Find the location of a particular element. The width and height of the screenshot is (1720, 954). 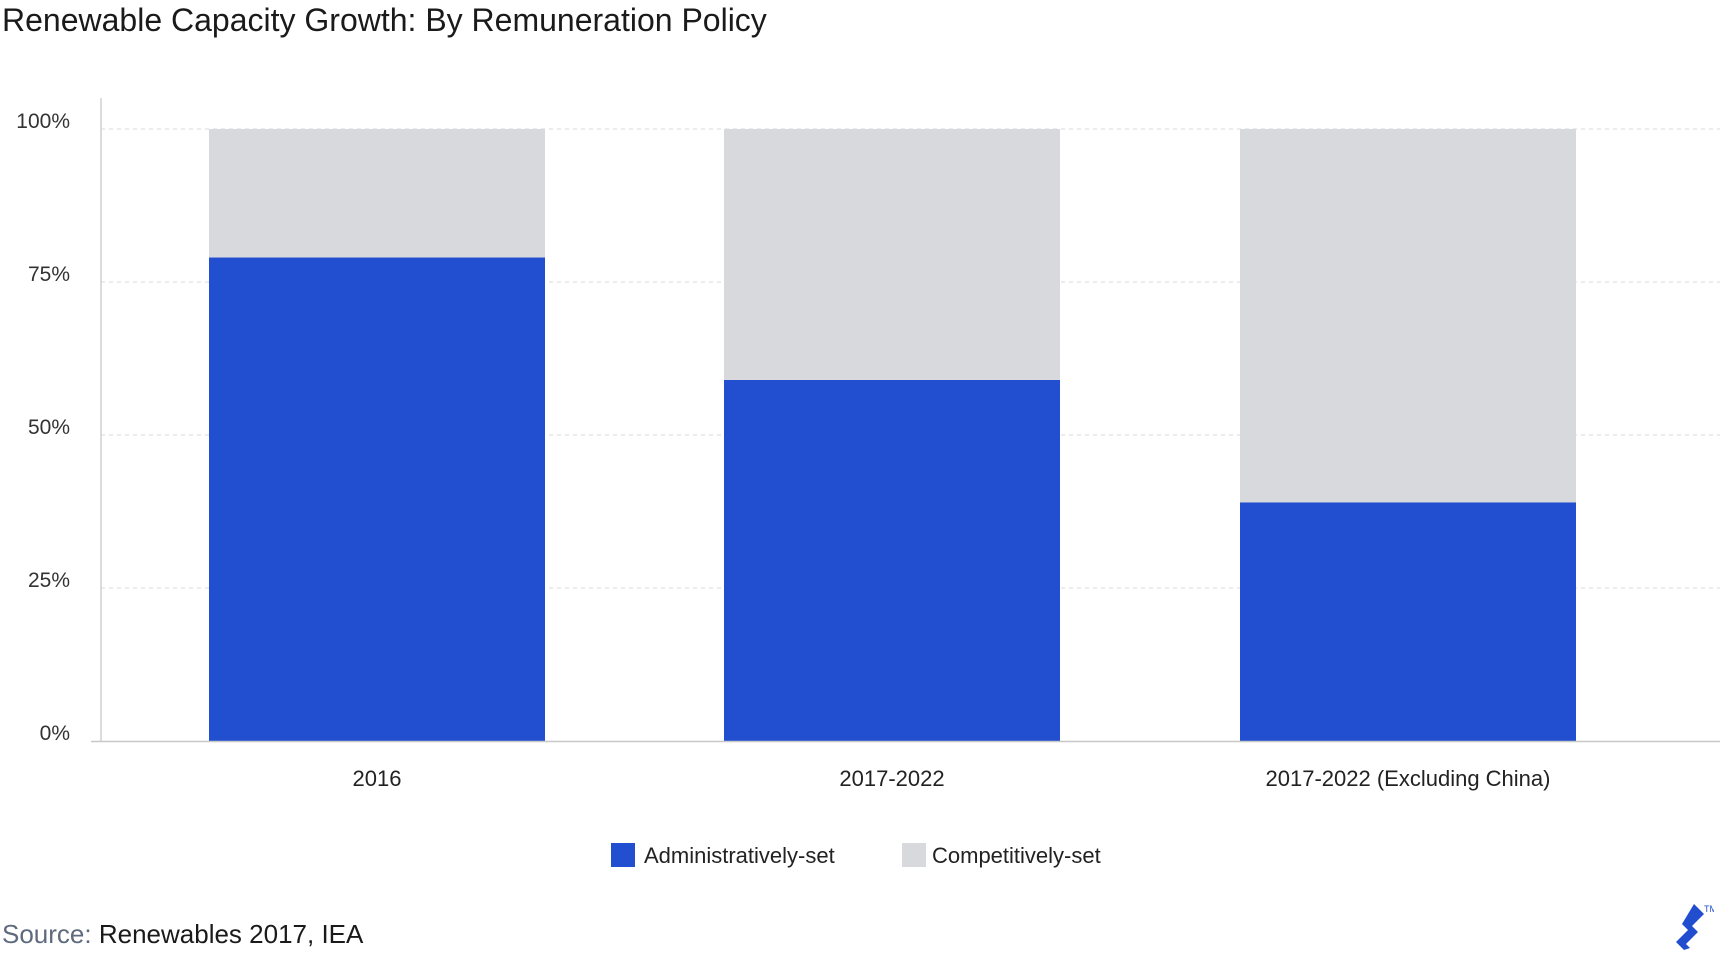

y-tick-label: 50% is located at coordinates (49, 427).